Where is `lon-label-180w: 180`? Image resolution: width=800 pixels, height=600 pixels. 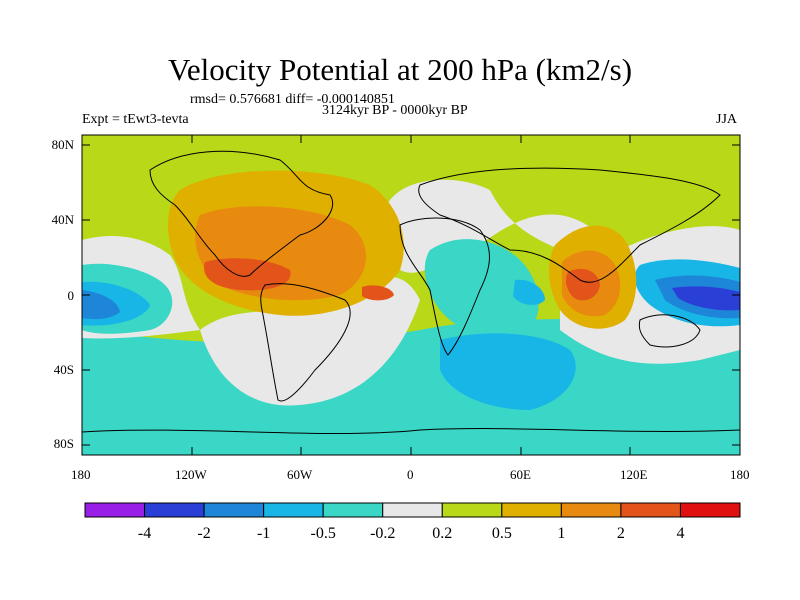
lon-label-180w: 180 is located at coordinates (81, 474).